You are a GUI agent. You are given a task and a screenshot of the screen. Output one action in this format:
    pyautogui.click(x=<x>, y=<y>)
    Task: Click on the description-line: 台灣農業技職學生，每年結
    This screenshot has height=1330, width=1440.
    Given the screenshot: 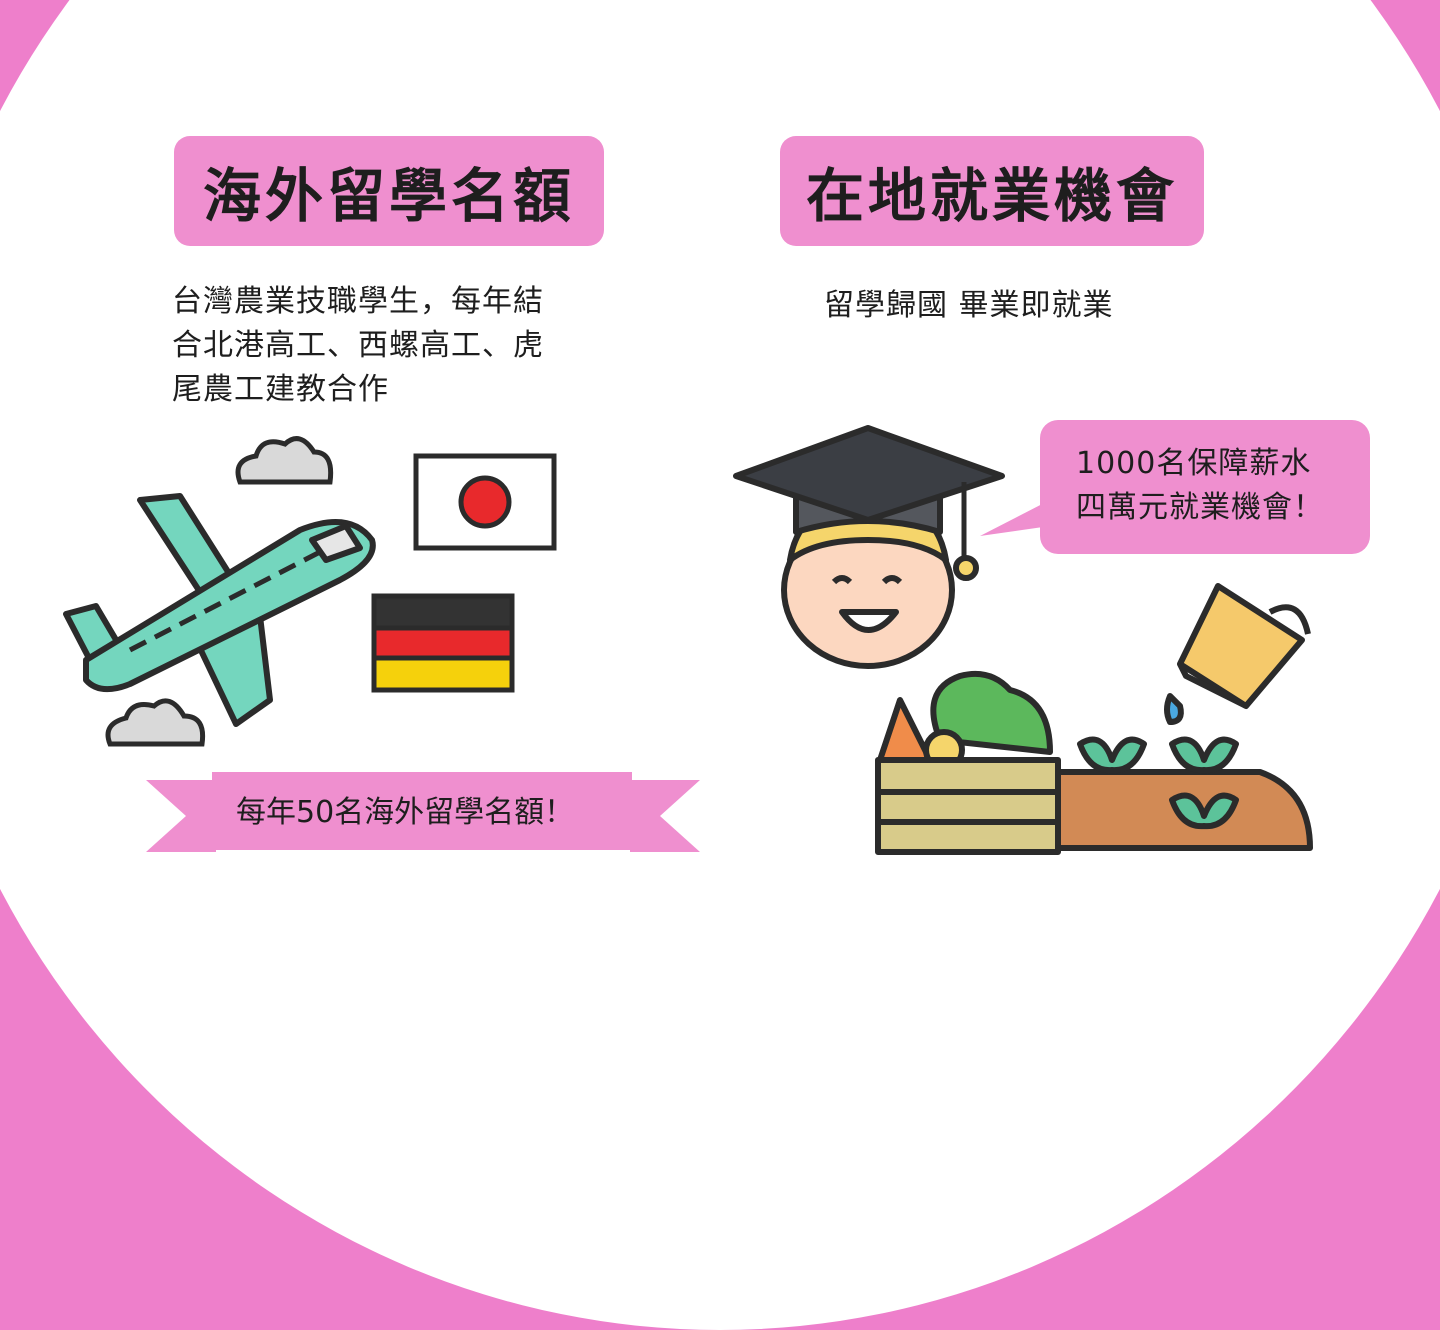 What is the action you would take?
    pyautogui.click(x=358, y=301)
    